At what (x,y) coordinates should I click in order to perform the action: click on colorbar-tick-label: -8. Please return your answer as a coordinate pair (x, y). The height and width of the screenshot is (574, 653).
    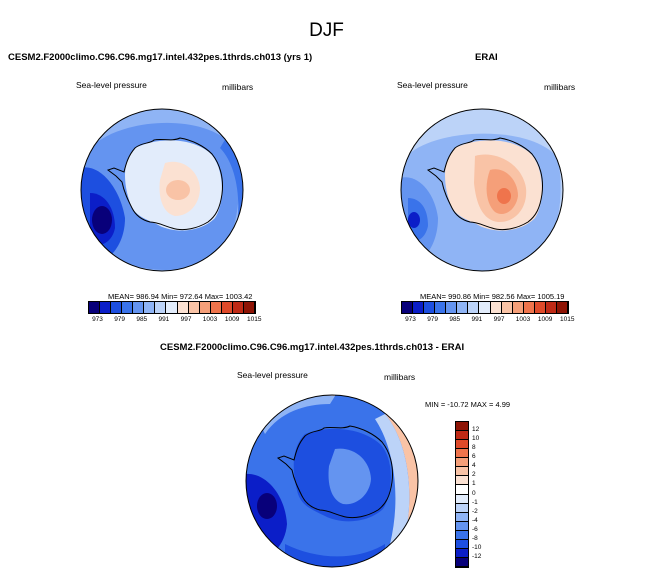
    Looking at the image, I should click on (475, 538).